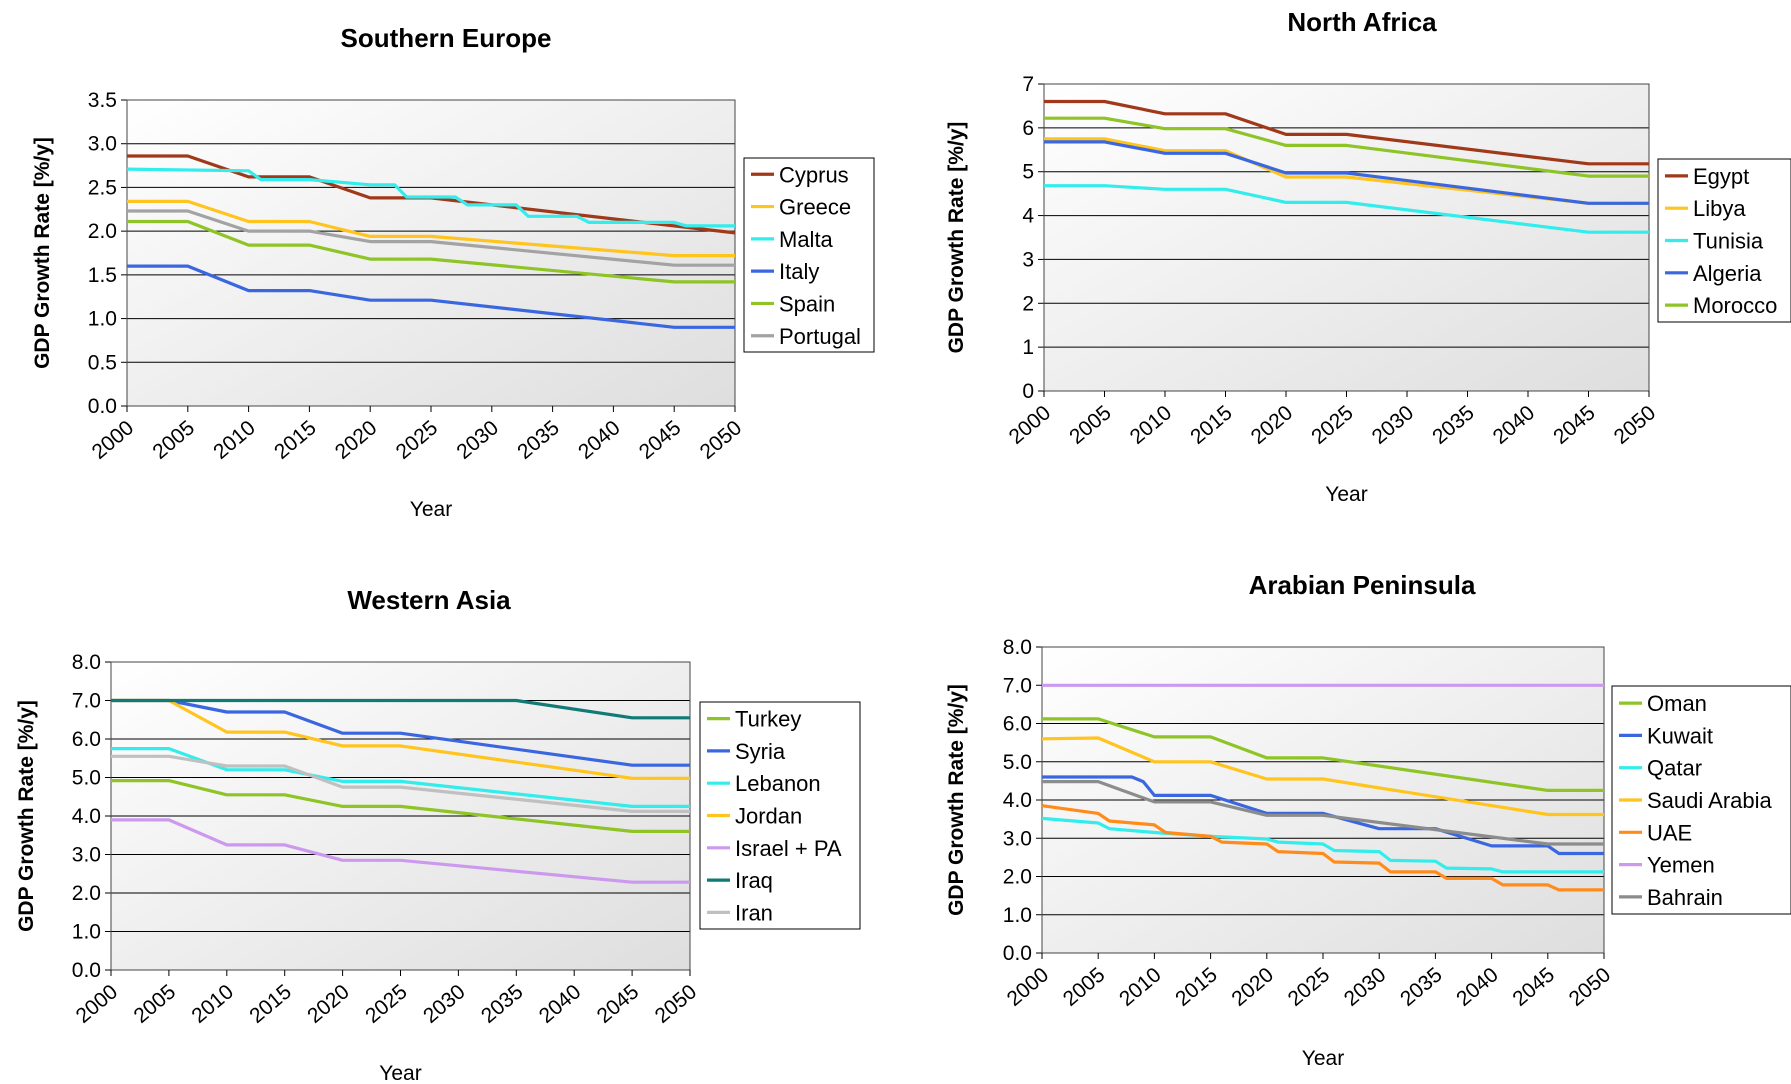 This screenshot has width=1791, height=1084. What do you see at coordinates (799, 271) in the screenshot?
I see `legend-label: Italy` at bounding box center [799, 271].